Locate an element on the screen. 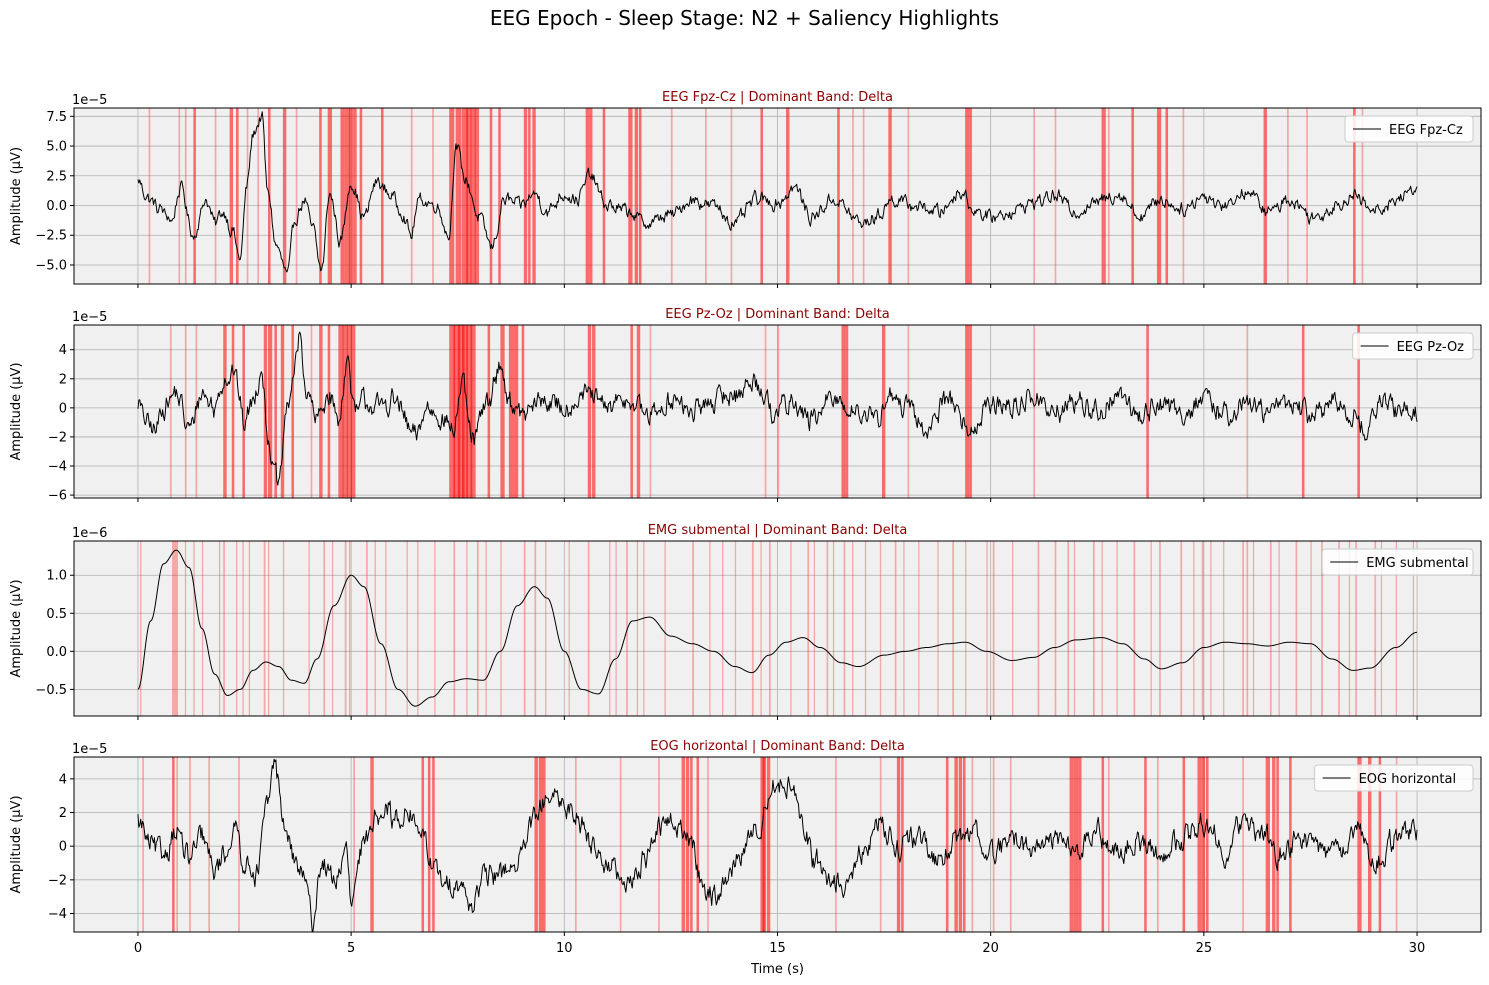  x-tick-label: 20 is located at coordinates (990, 948).